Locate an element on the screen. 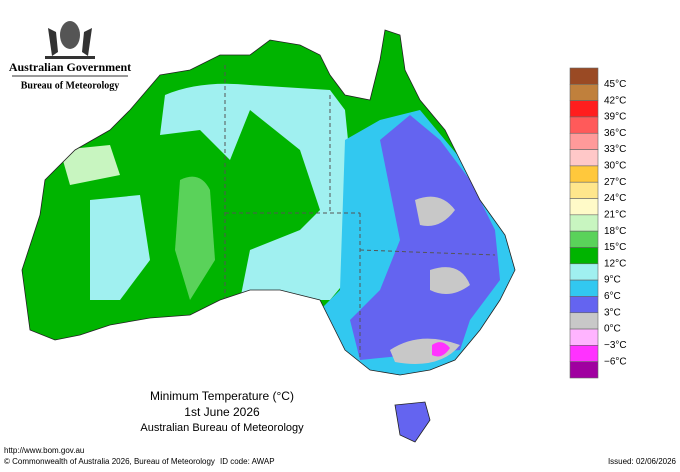  legend-label: 3°C is located at coordinates (612, 312).